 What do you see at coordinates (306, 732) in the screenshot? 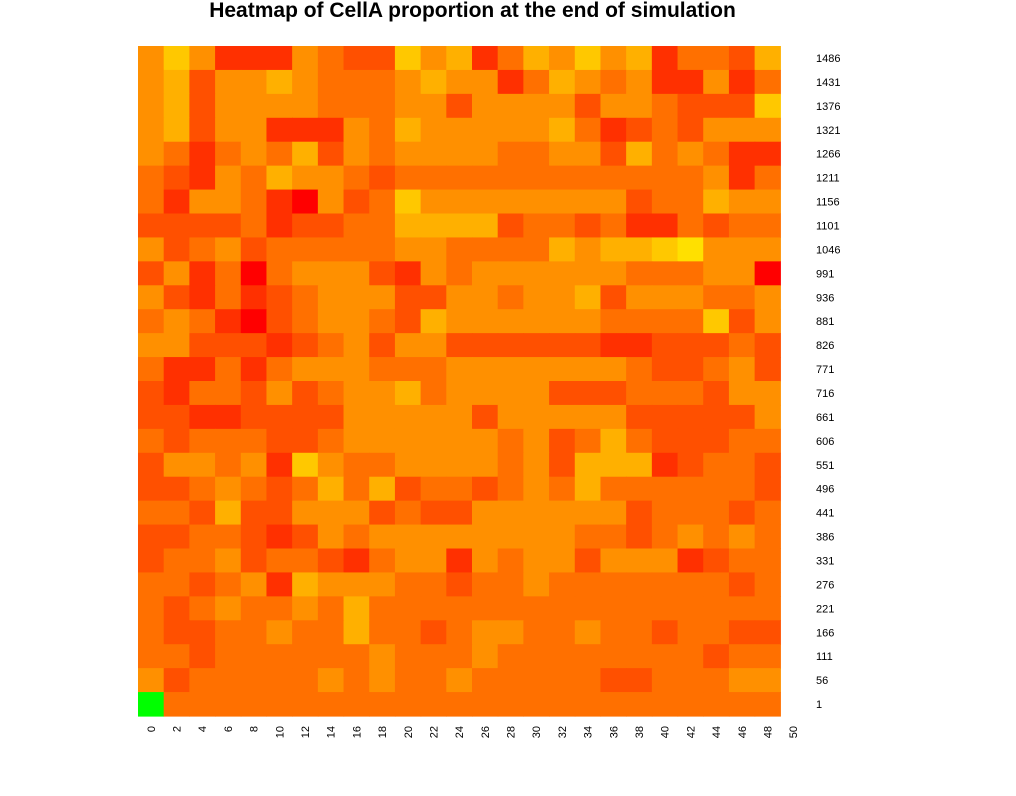
I see `x-tick-label: 12` at bounding box center [306, 732].